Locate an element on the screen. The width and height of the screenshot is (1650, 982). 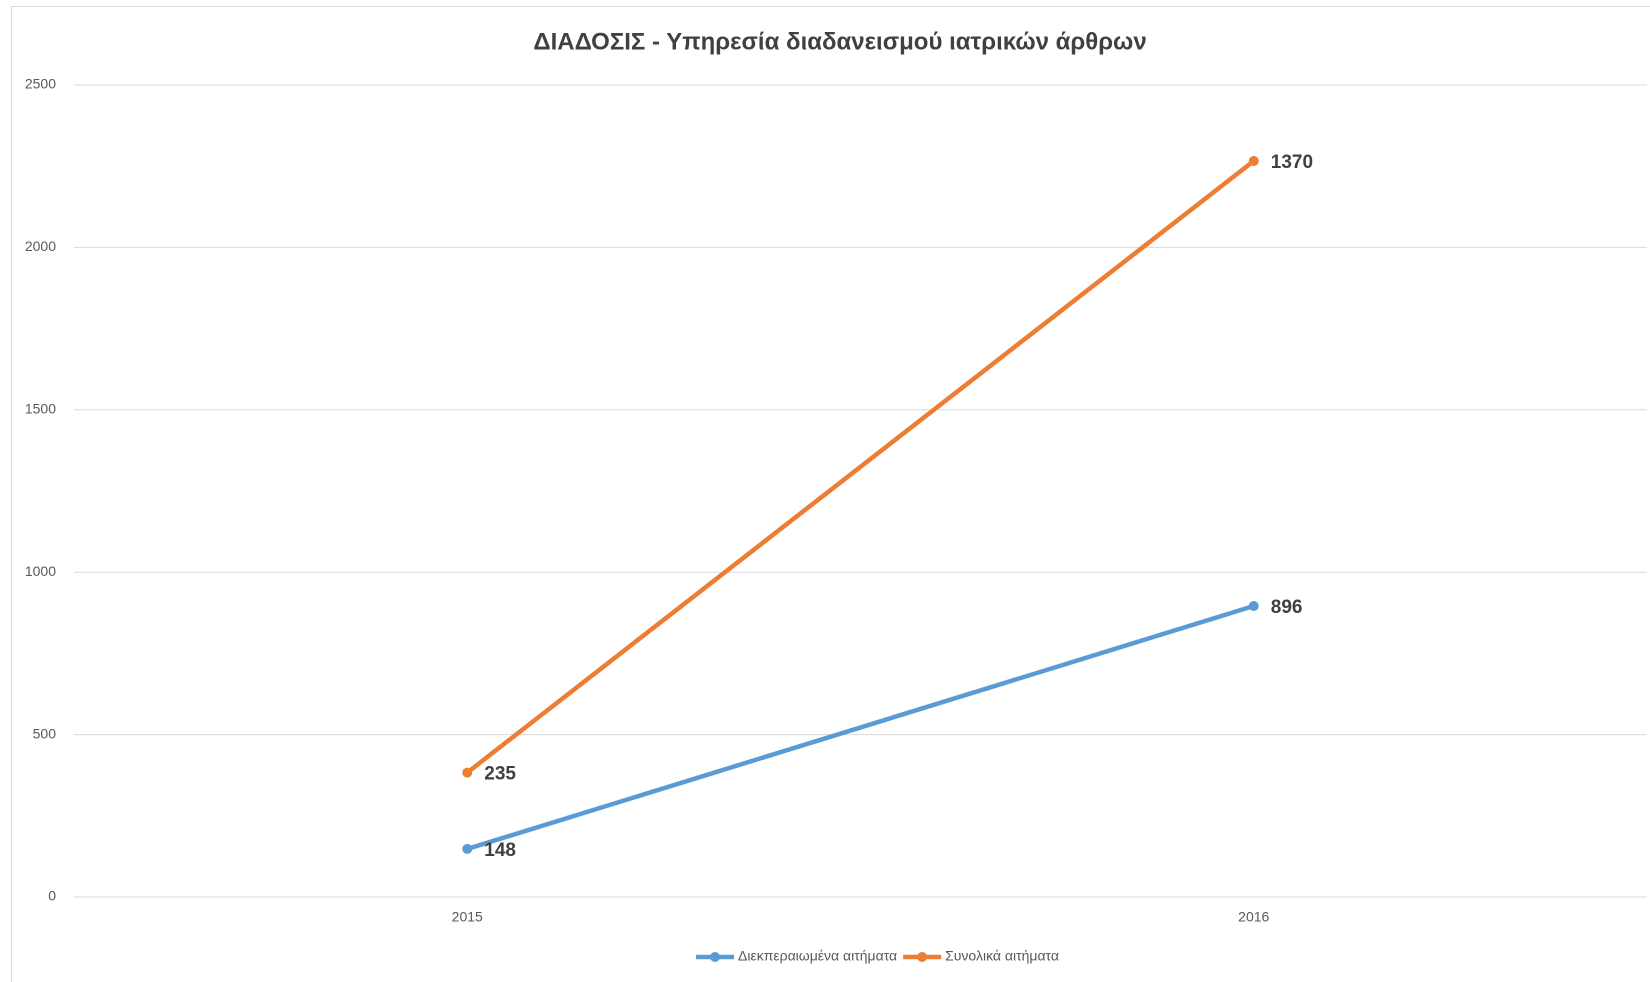
y-tick-label: 2500 is located at coordinates (40, 84).